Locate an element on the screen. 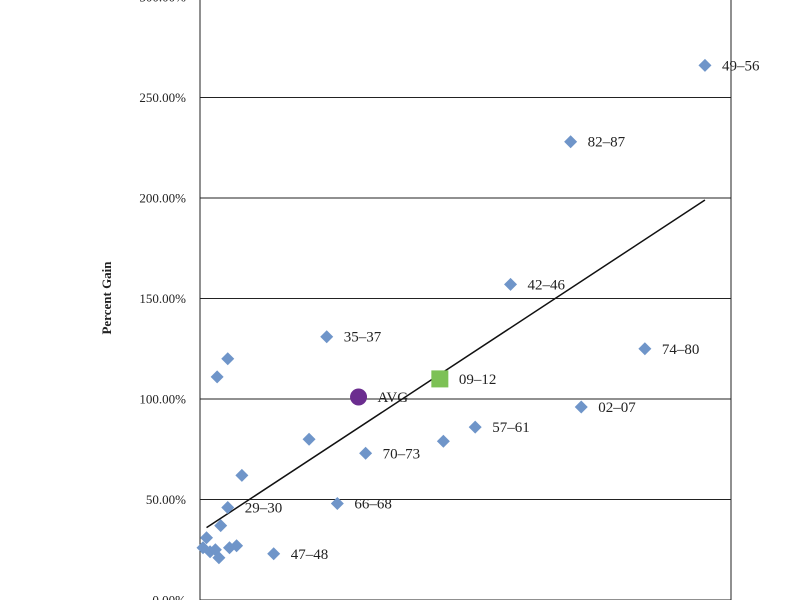 This screenshot has width=800, height=600. data-point-circle is located at coordinates (359, 397).